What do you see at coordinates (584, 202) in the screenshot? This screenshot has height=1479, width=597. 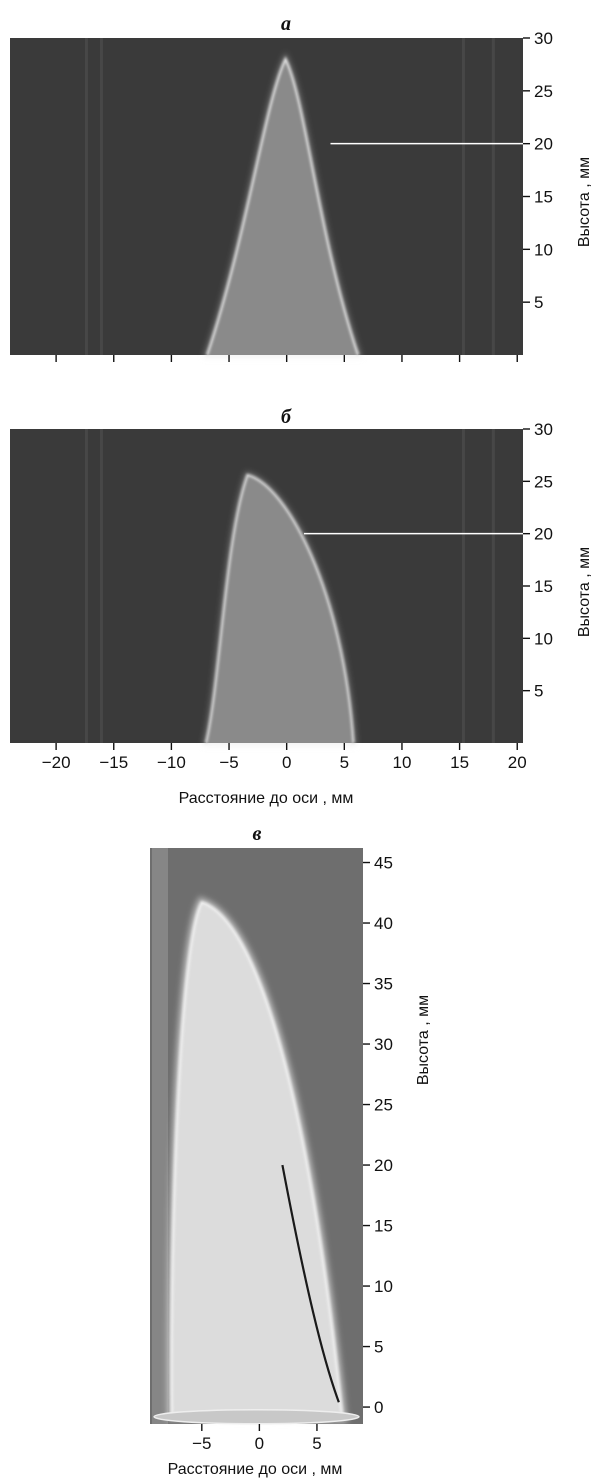 I see `panel-a-y-label: Высота , мм` at bounding box center [584, 202].